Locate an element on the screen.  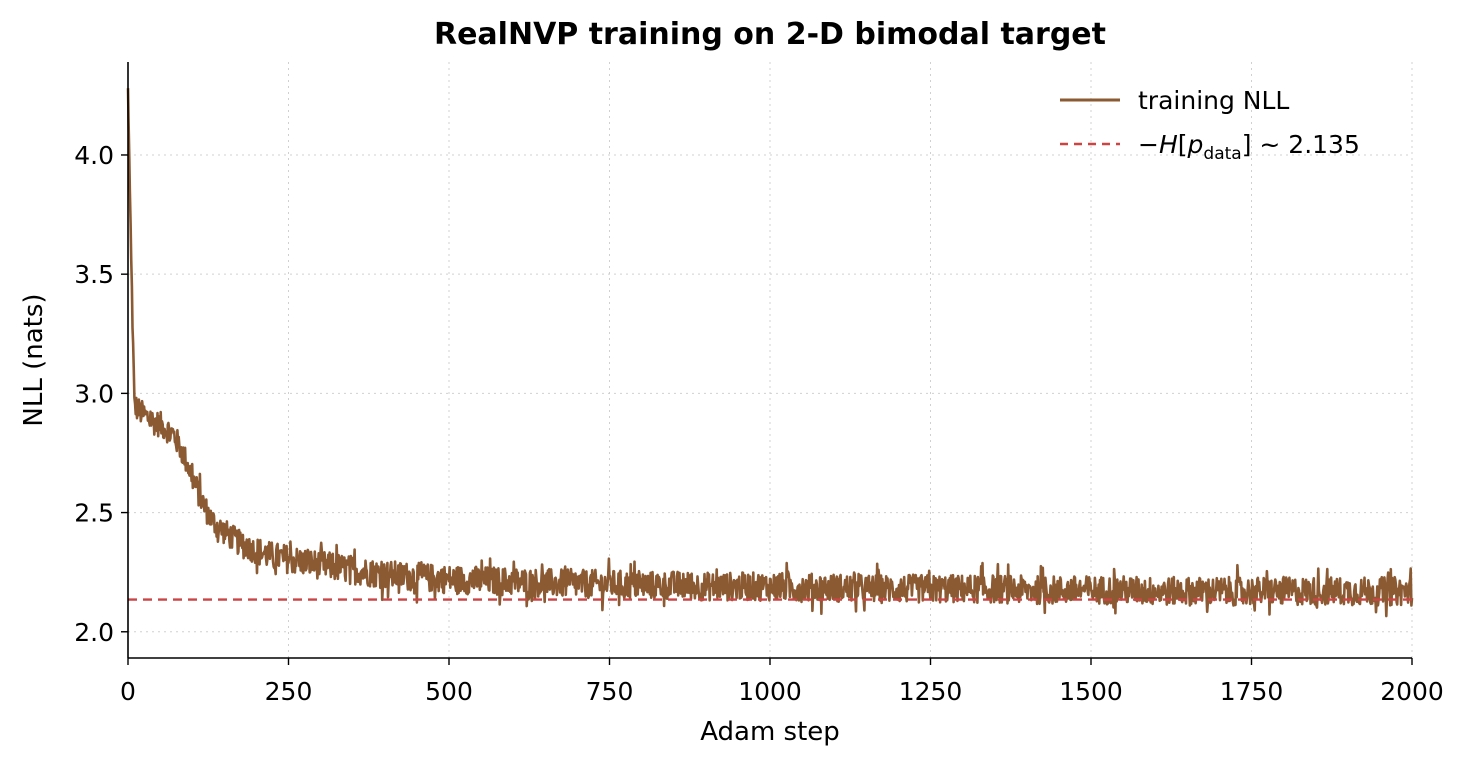
x-tick-label: 2000 is located at coordinates (1412, 691).